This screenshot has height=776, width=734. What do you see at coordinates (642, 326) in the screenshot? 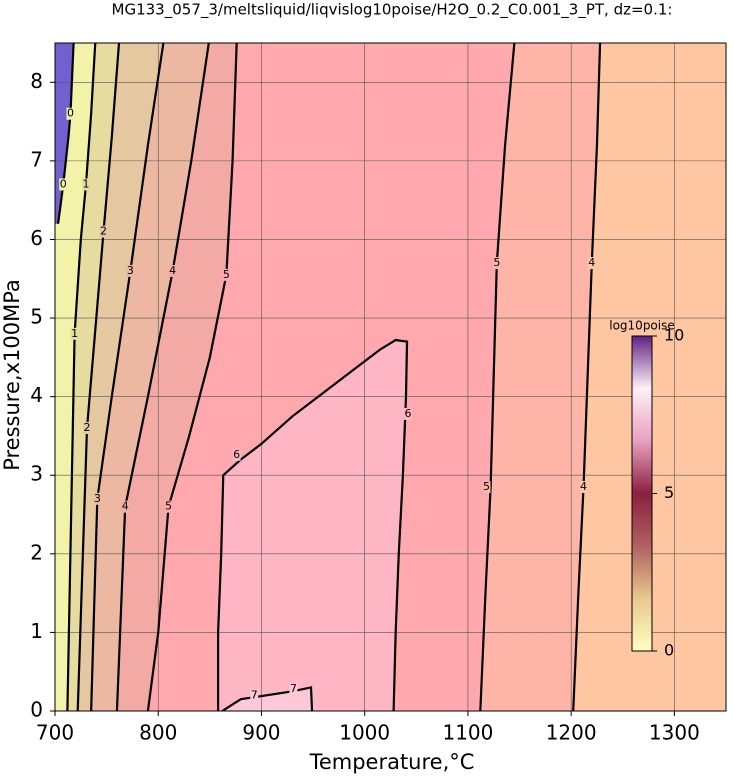
I see `colorbar-label: log10poise` at bounding box center [642, 326].